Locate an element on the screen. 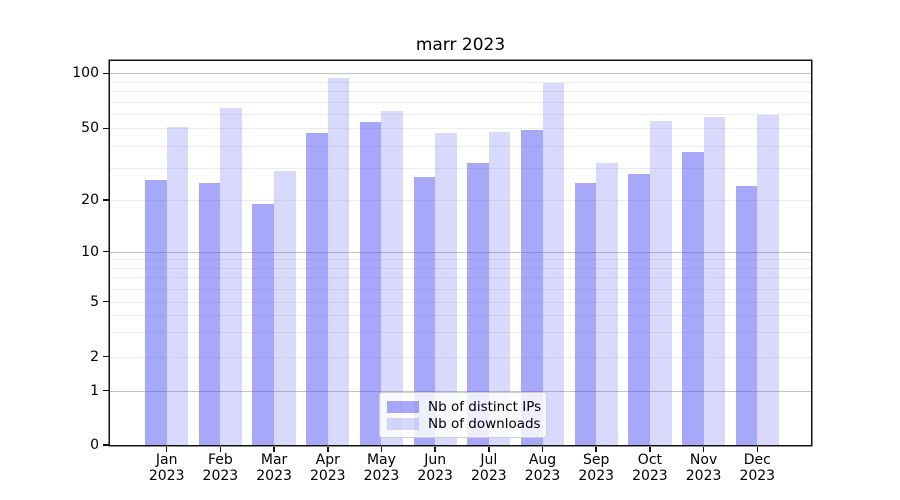  bar-ips-sep is located at coordinates (585, 313).